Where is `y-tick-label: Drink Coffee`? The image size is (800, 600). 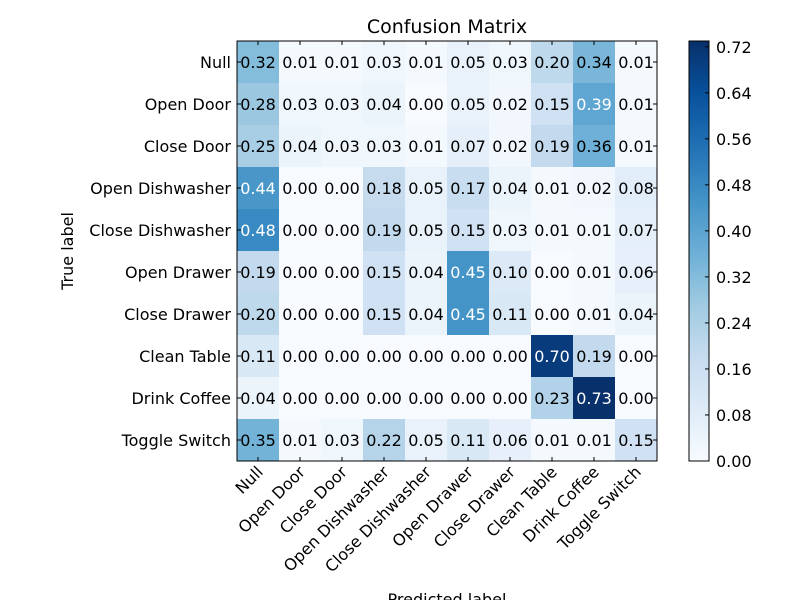 y-tick-label: Drink Coffee is located at coordinates (181, 398).